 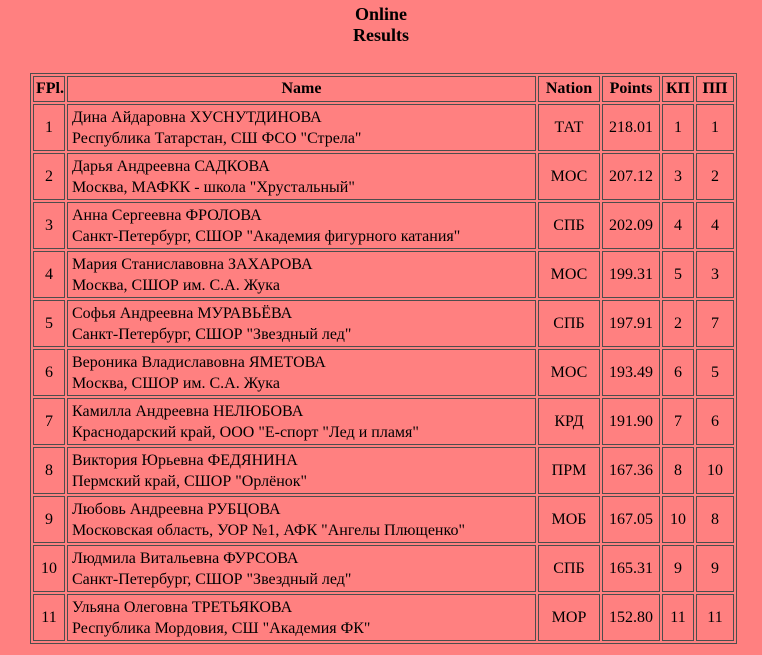 I want to click on skater-club: Республика Татарстан, СШ ФСО "Стрела", so click(x=217, y=138).